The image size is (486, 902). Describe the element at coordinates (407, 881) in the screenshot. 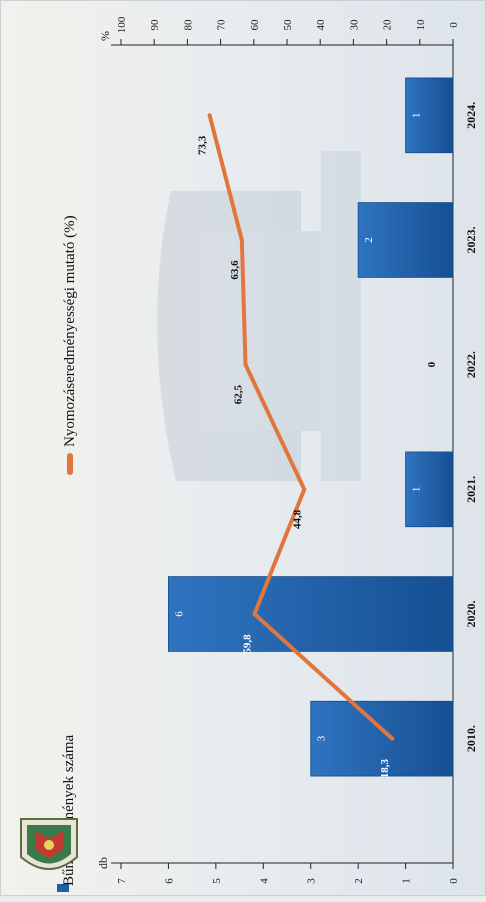

I see `left-axis-tick-label: 1` at that location.